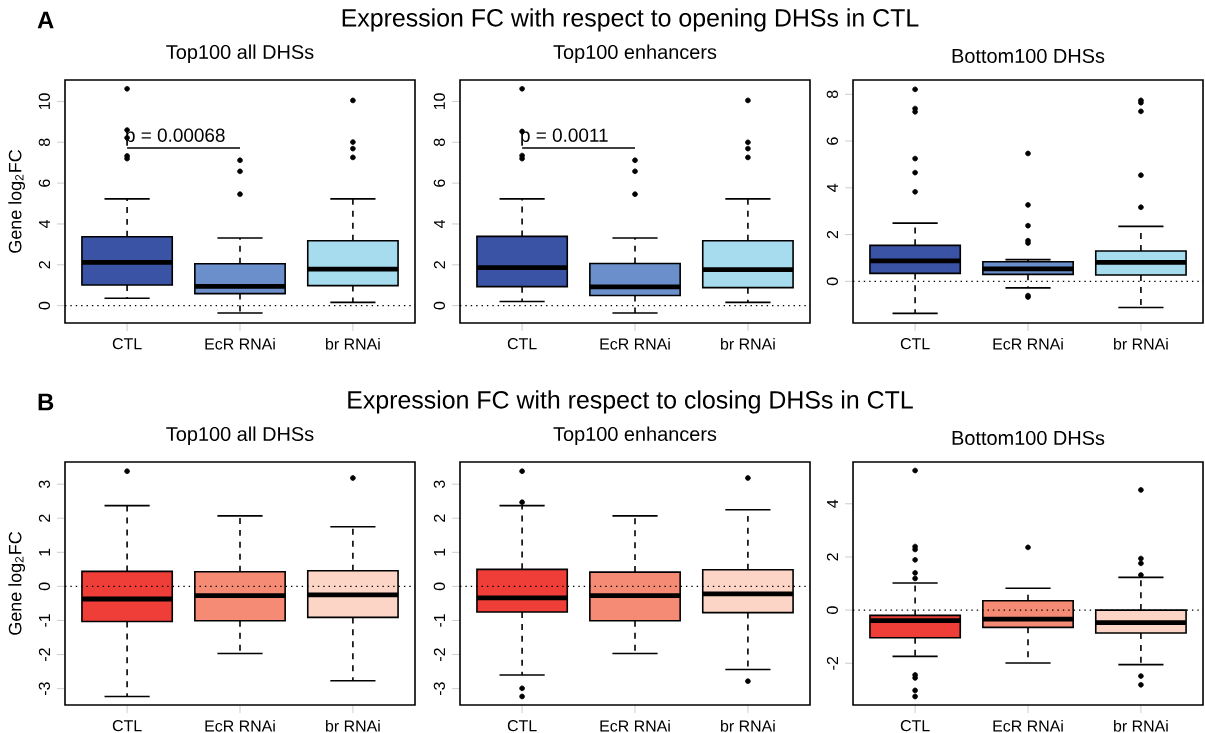  What do you see at coordinates (630, 20) in the screenshot?
I see `text: Expression FC with respect to opening DHSs in CTL` at bounding box center [630, 20].